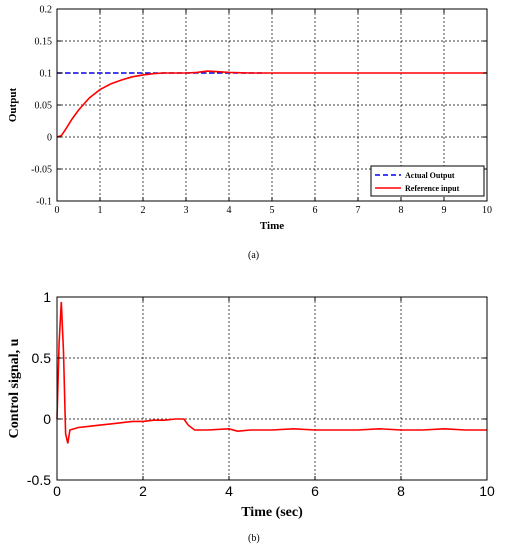  What do you see at coordinates (272, 226) in the screenshot?
I see `x-axis-label: Time` at bounding box center [272, 226].